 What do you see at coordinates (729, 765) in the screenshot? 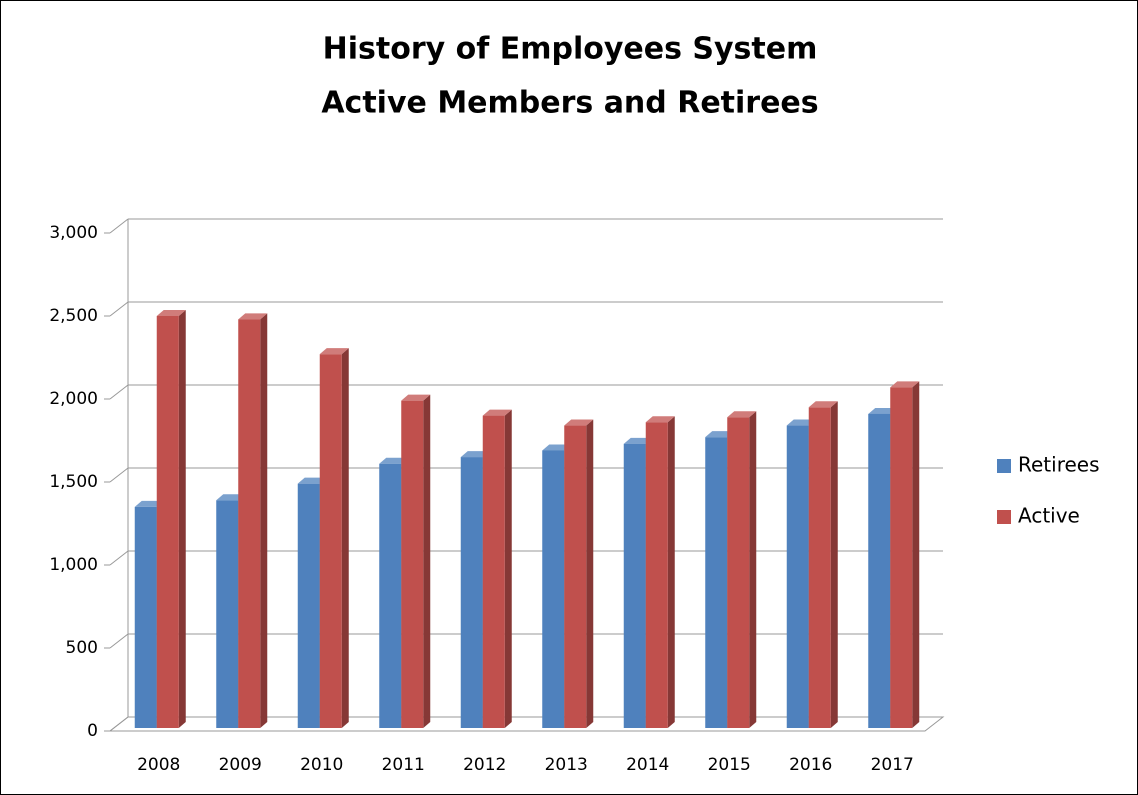
I see `x-tick-label: 2015` at bounding box center [729, 765].